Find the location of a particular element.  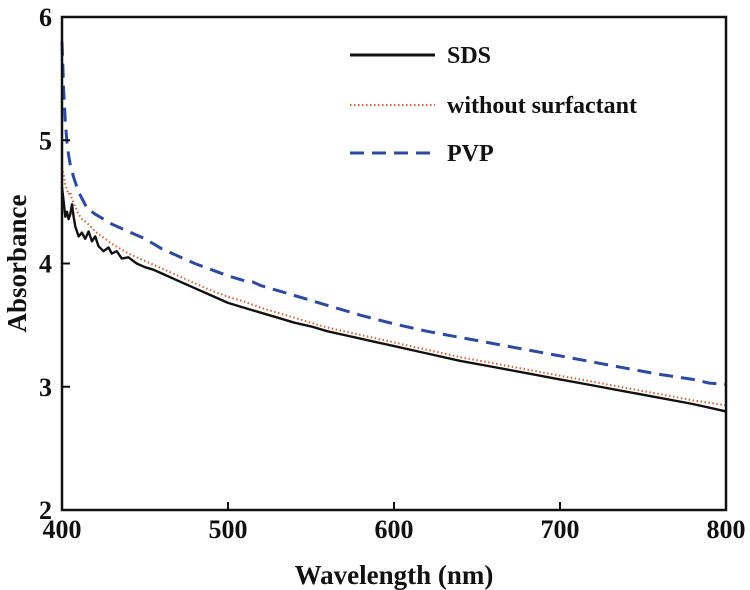

legend-label-pvp: PVP is located at coordinates (470, 154).